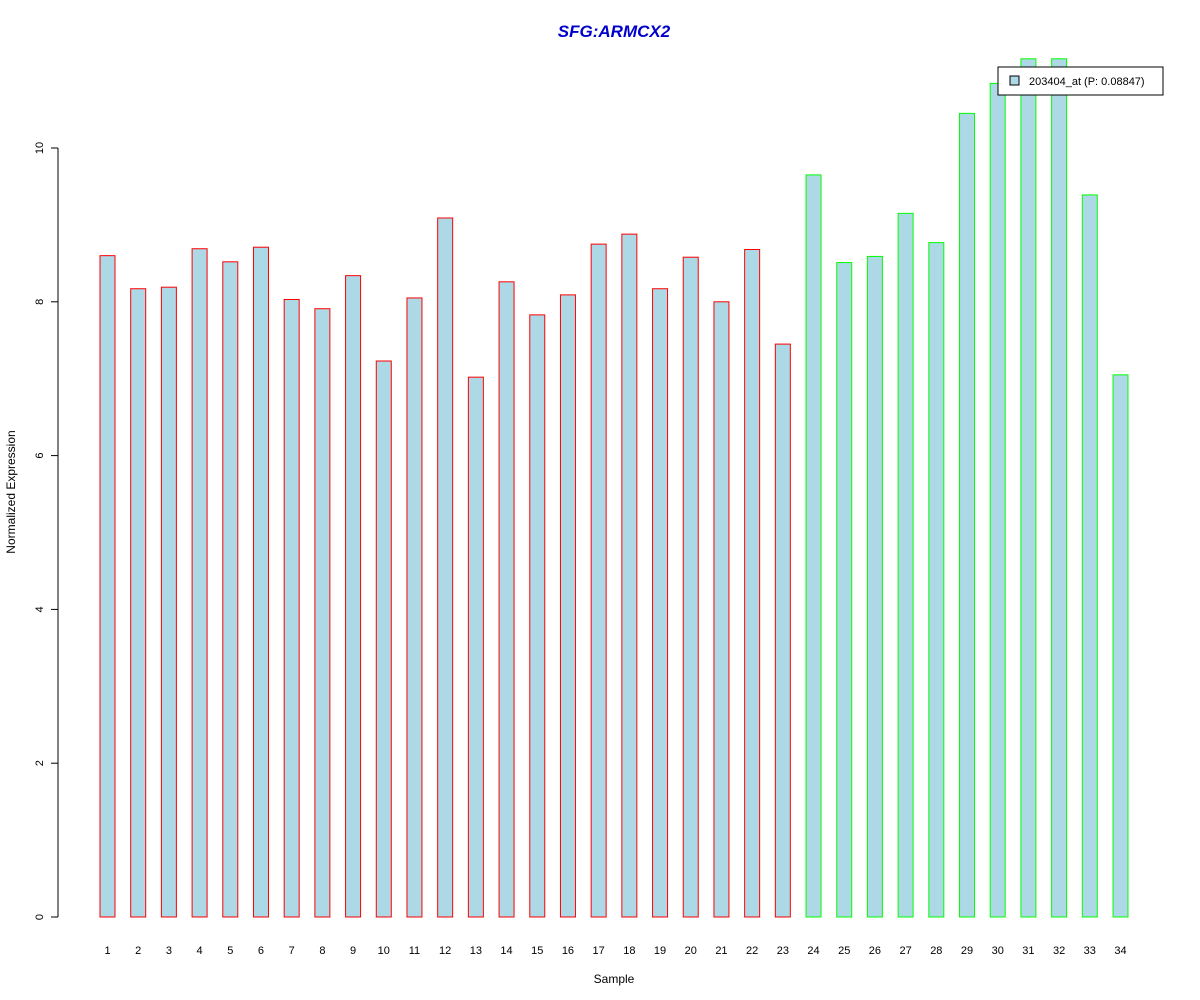 The image size is (1200, 1000). Describe the element at coordinates (200, 951) in the screenshot. I see `x-tick-label: 4` at that location.